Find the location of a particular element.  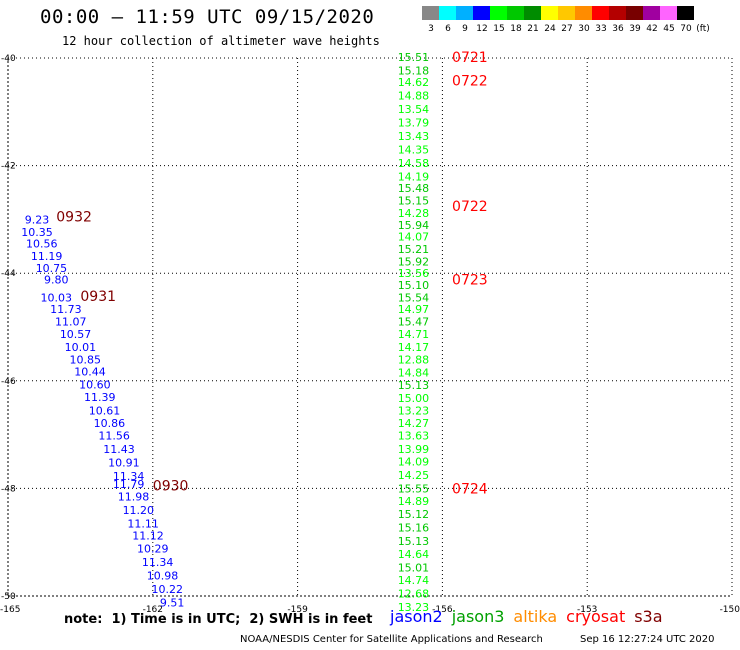

y-tick-label: -46 is located at coordinates (8, 382).